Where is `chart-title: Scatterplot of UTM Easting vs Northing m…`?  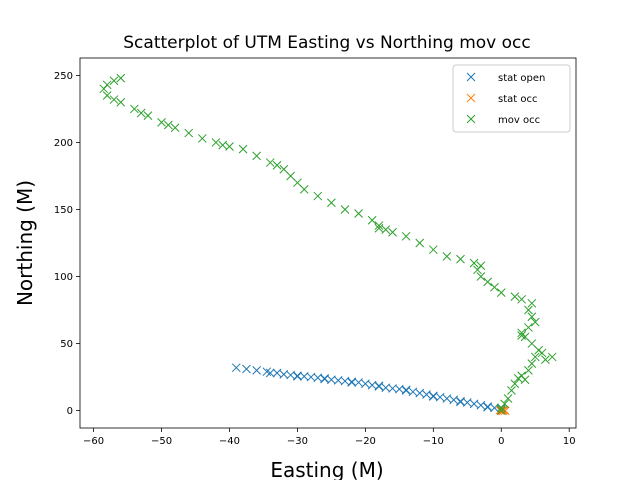 chart-title: Scatterplot of UTM Easting vs Northing m… is located at coordinates (326, 43).